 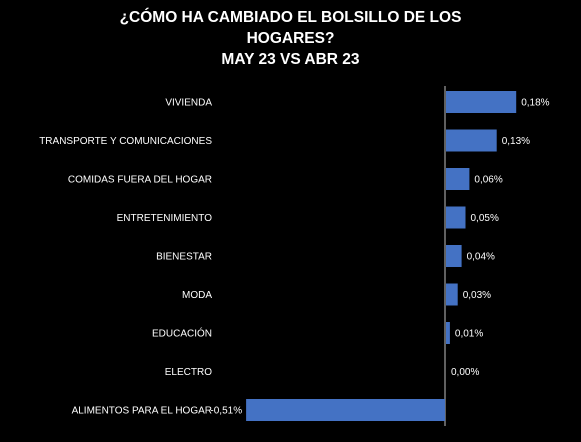 I want to click on title-line-3: MAY 23 VS ABR 23, so click(x=290, y=59).